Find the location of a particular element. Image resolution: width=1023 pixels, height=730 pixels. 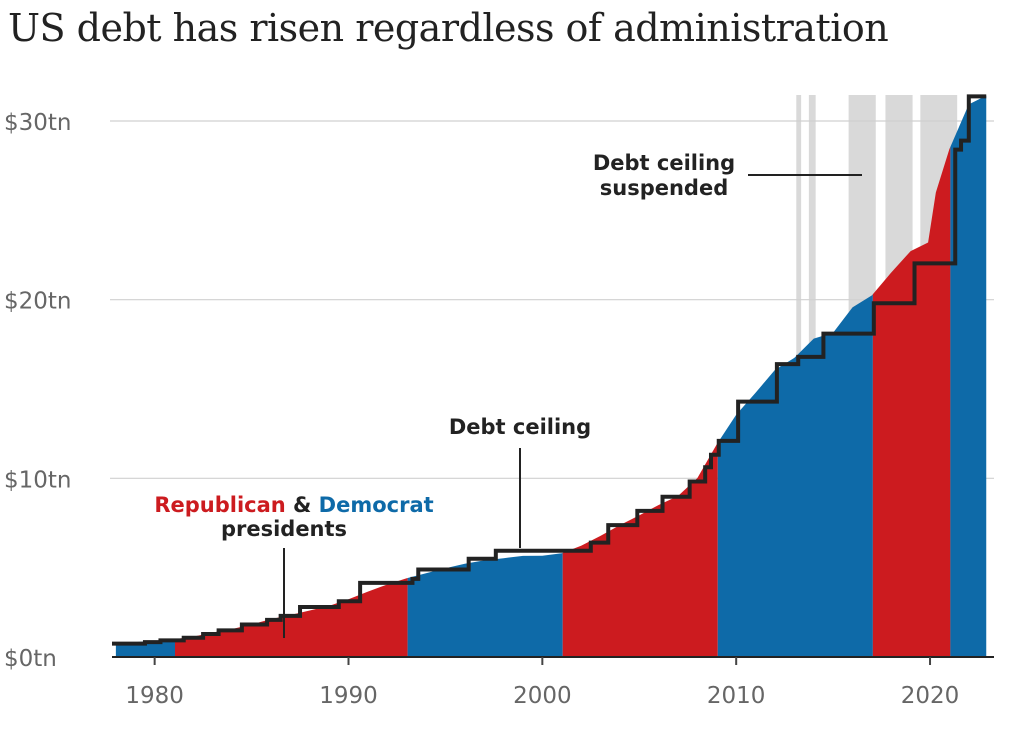

y-tick-label: $30tn is located at coordinates (38, 123).